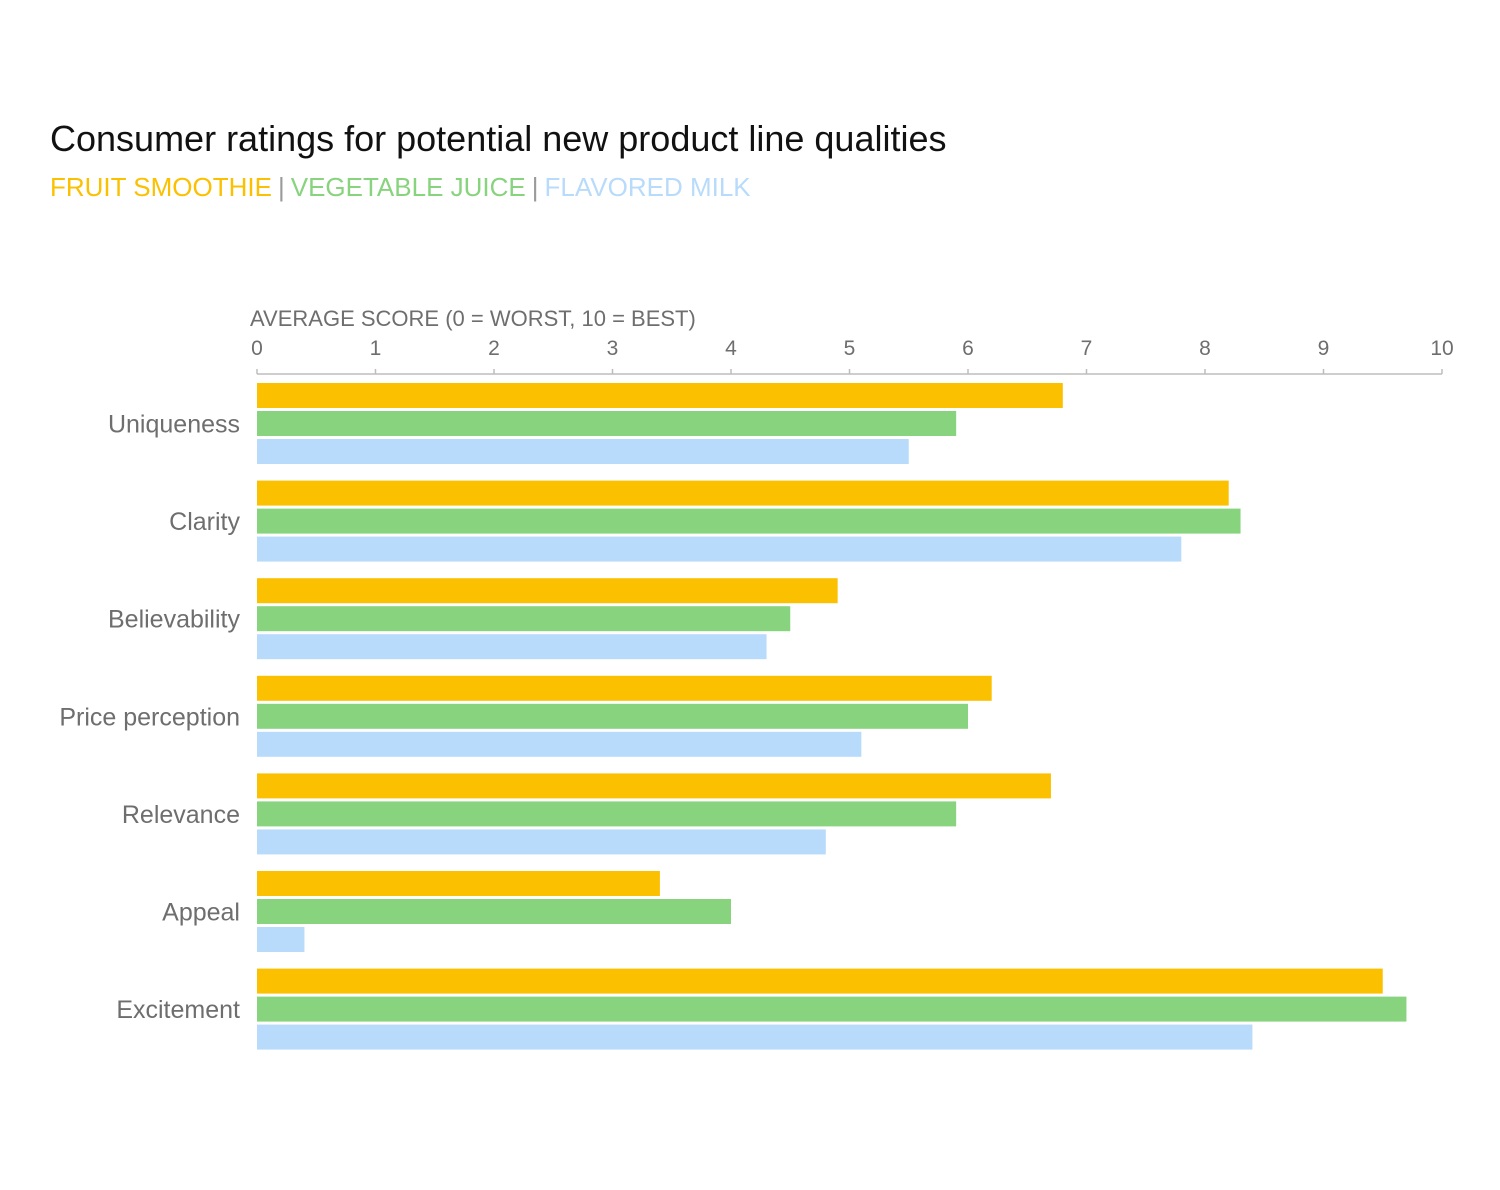  What do you see at coordinates (660, 395) in the screenshot?
I see `bar-uniqueness-fruit-smoothie` at bounding box center [660, 395].